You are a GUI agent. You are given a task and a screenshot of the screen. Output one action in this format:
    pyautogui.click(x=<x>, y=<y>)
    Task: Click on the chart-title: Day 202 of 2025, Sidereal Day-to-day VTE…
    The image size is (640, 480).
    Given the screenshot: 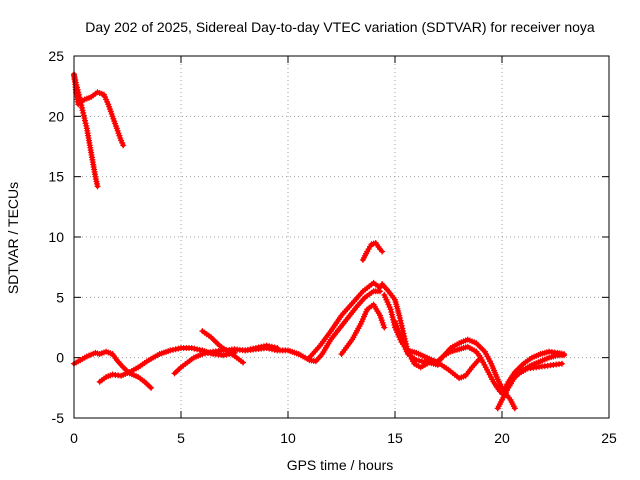 What is the action you would take?
    pyautogui.click(x=340, y=27)
    